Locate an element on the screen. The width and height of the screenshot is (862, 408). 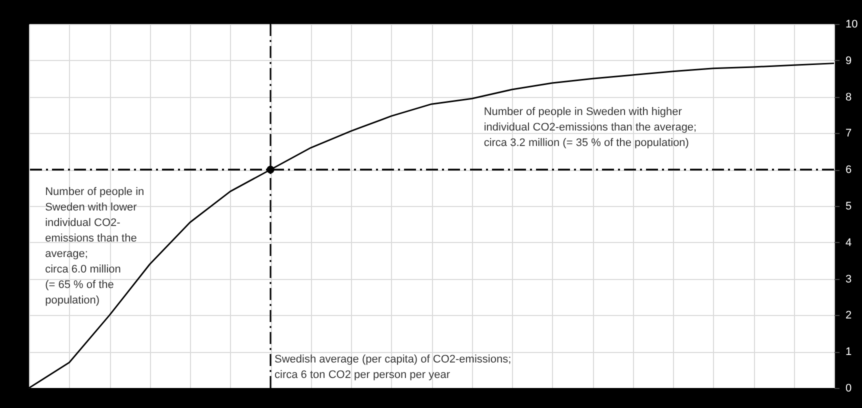
annotation: Swedish average (per capita) of CO2-emissions; circa 6 ton CO2 per person per year is located at coordinates (393, 367).